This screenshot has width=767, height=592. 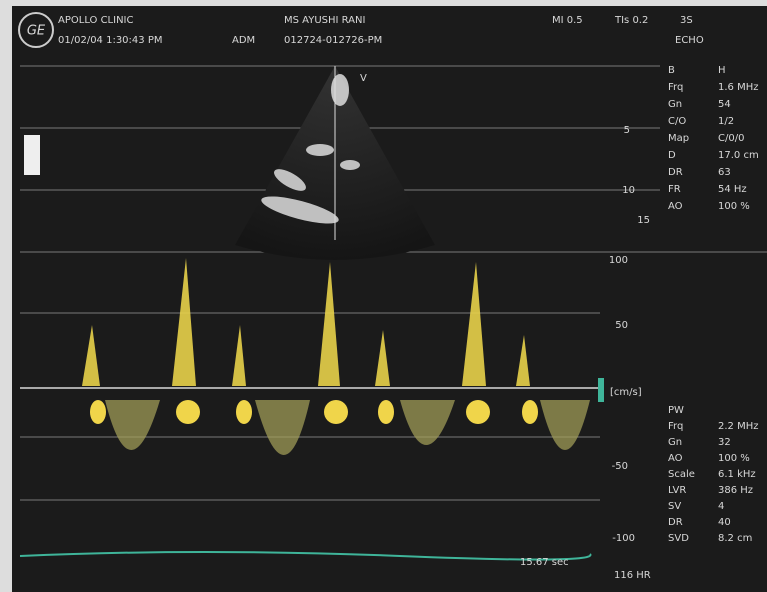 I want to click on scale-tick: 100, so click(x=618, y=260).